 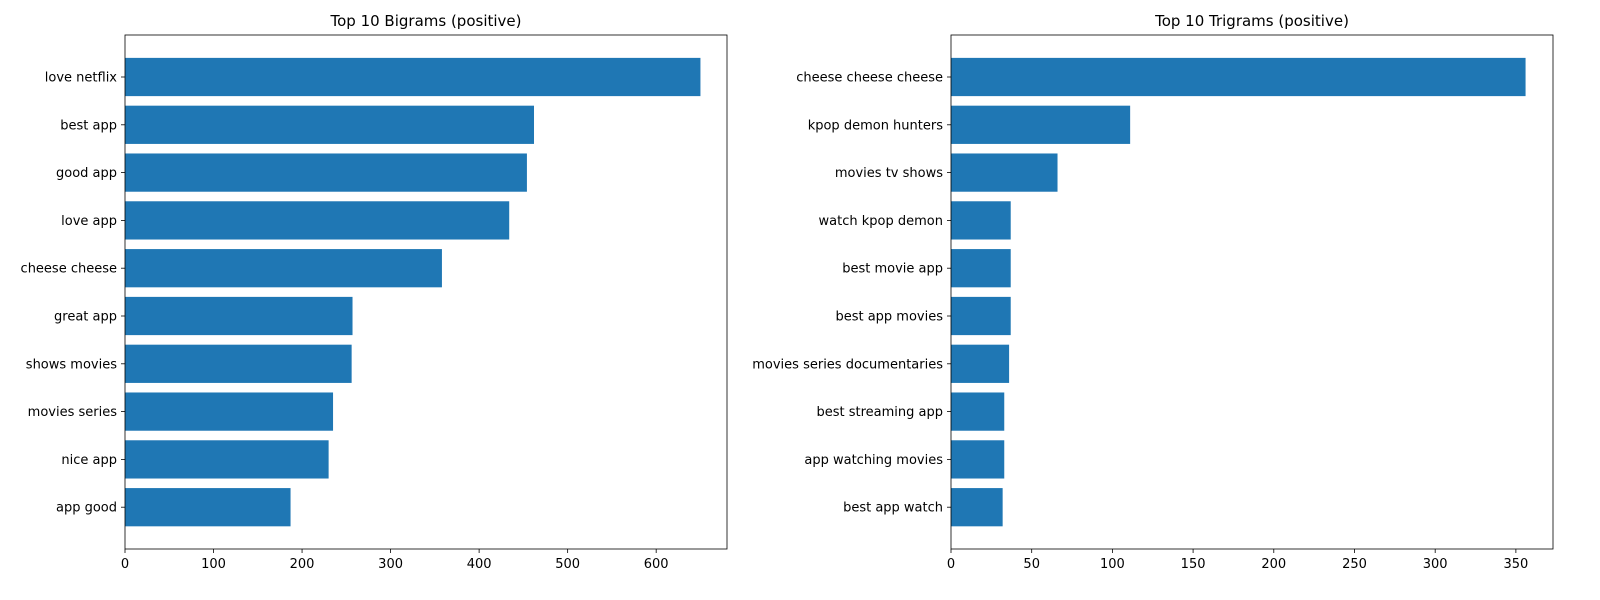 What do you see at coordinates (978, 411) in the screenshot?
I see `bar-best-streaming-app` at bounding box center [978, 411].